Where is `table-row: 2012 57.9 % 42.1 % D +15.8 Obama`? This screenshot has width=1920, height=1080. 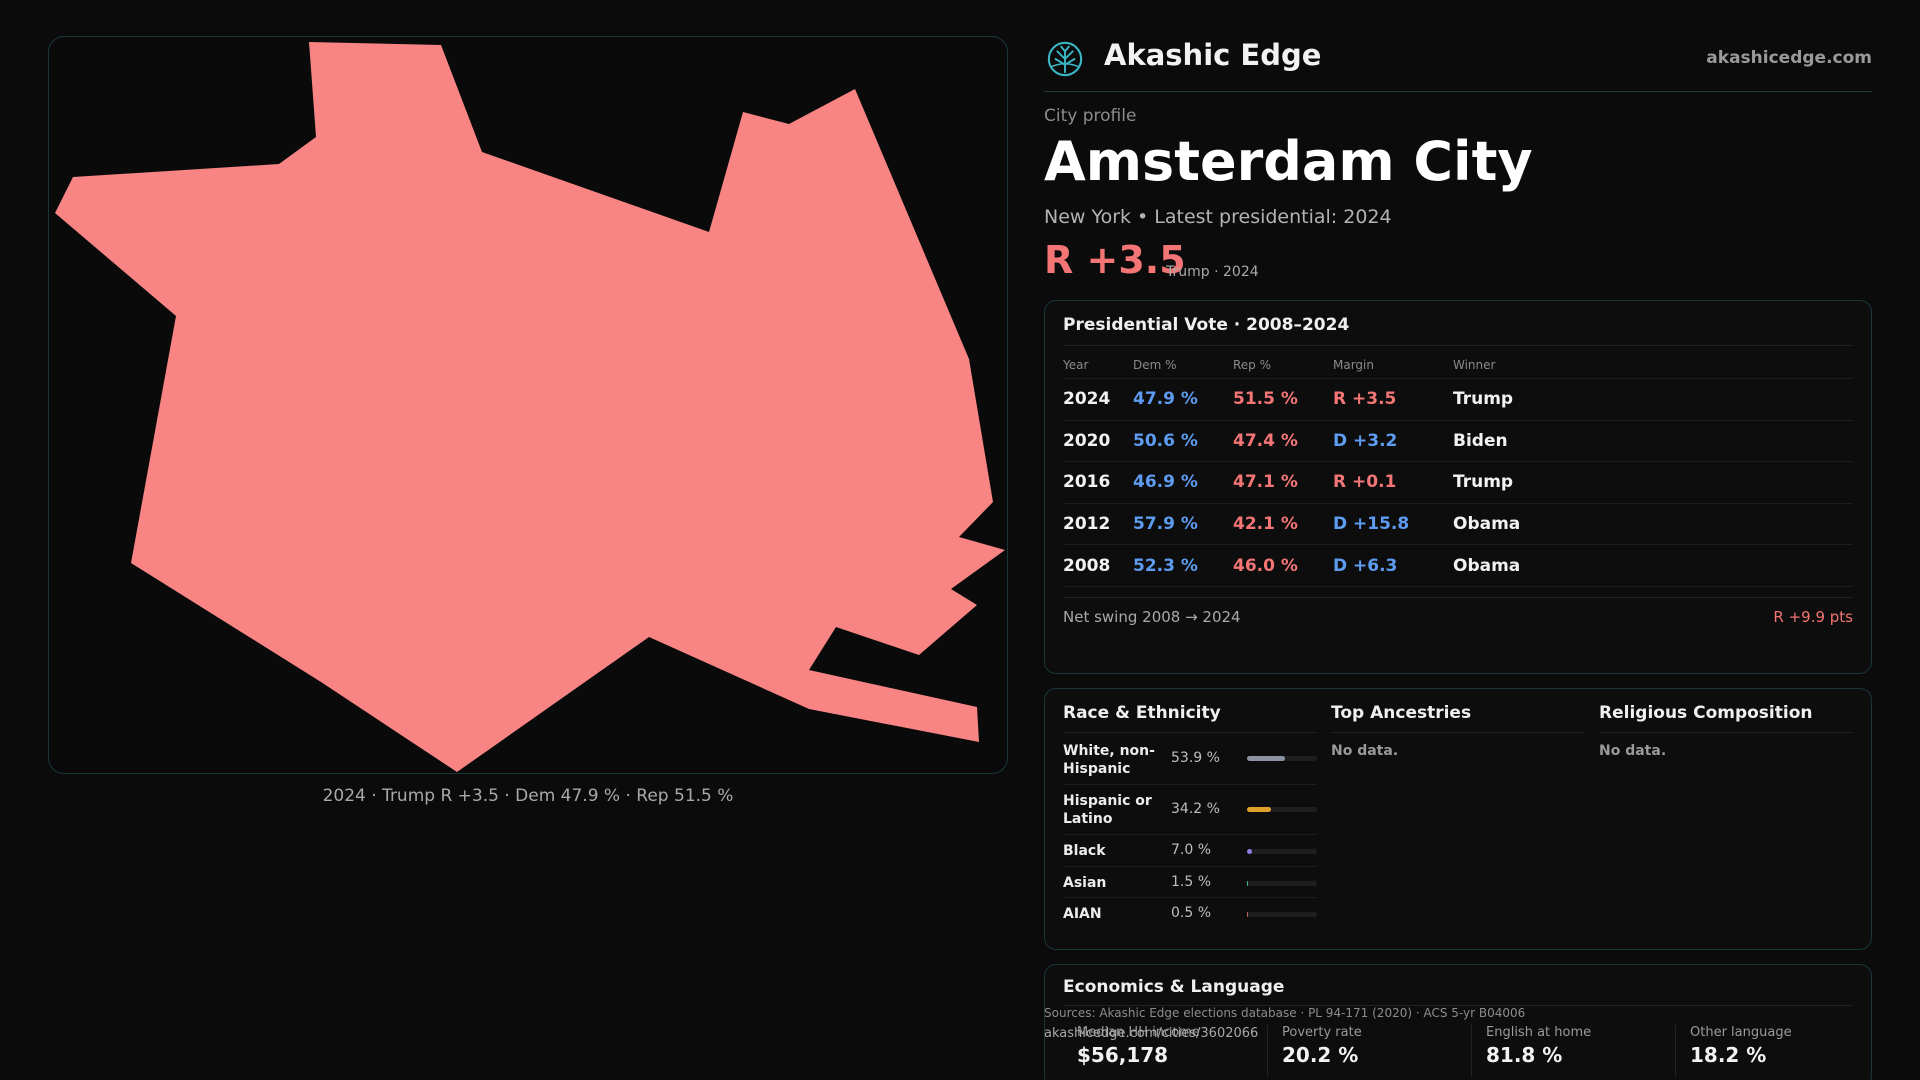
table-row: 2012 57.9 % 42.1 % D +15.8 Obama is located at coordinates (1458, 525).